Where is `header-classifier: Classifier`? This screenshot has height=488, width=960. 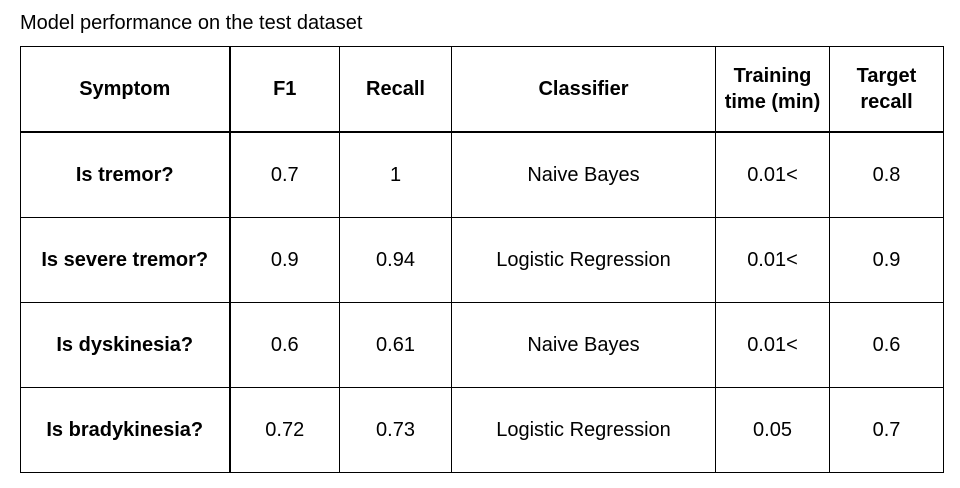
header-classifier: Classifier is located at coordinates (583, 89).